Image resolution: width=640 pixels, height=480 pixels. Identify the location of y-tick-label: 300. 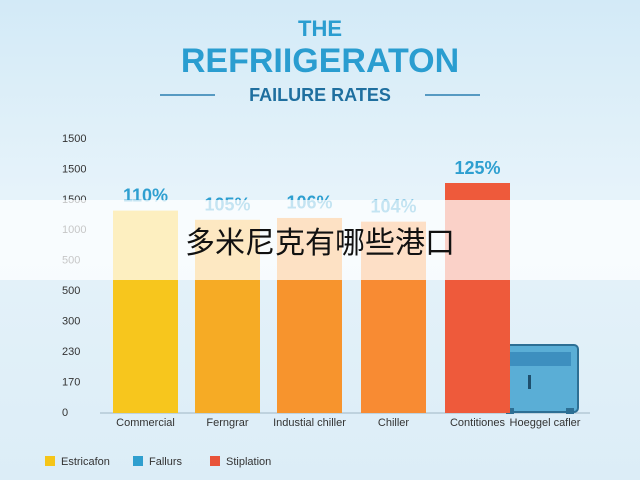
(71, 322).